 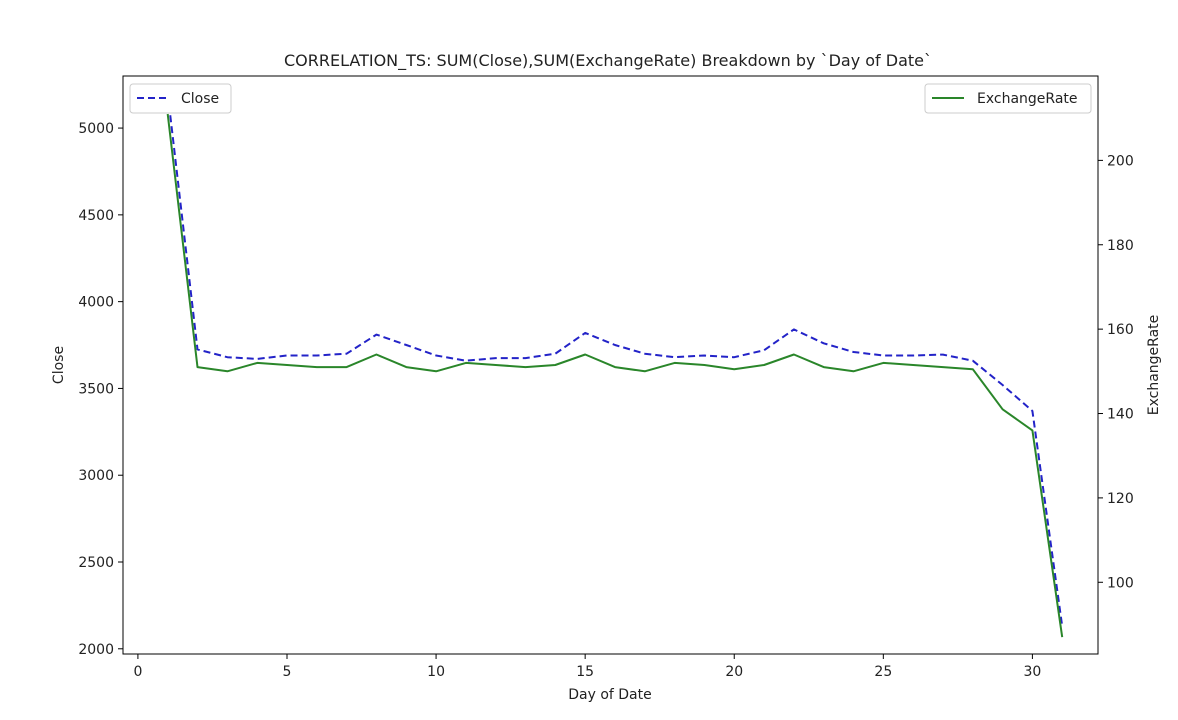 I want to click on y-axis-right: 100 120 140 160 180 200, so click(x=1116, y=372).